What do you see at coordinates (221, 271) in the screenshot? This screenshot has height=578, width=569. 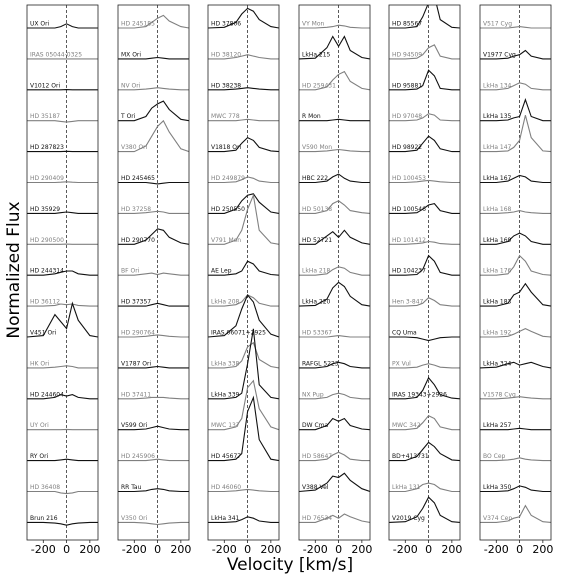 I see `star-label: AE Lep` at bounding box center [221, 271].